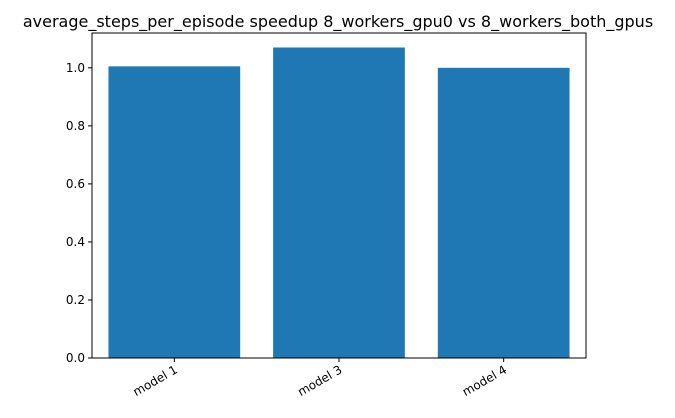  Describe the element at coordinates (75, 68) in the screenshot. I see `y-tick-label: 1.0` at that location.